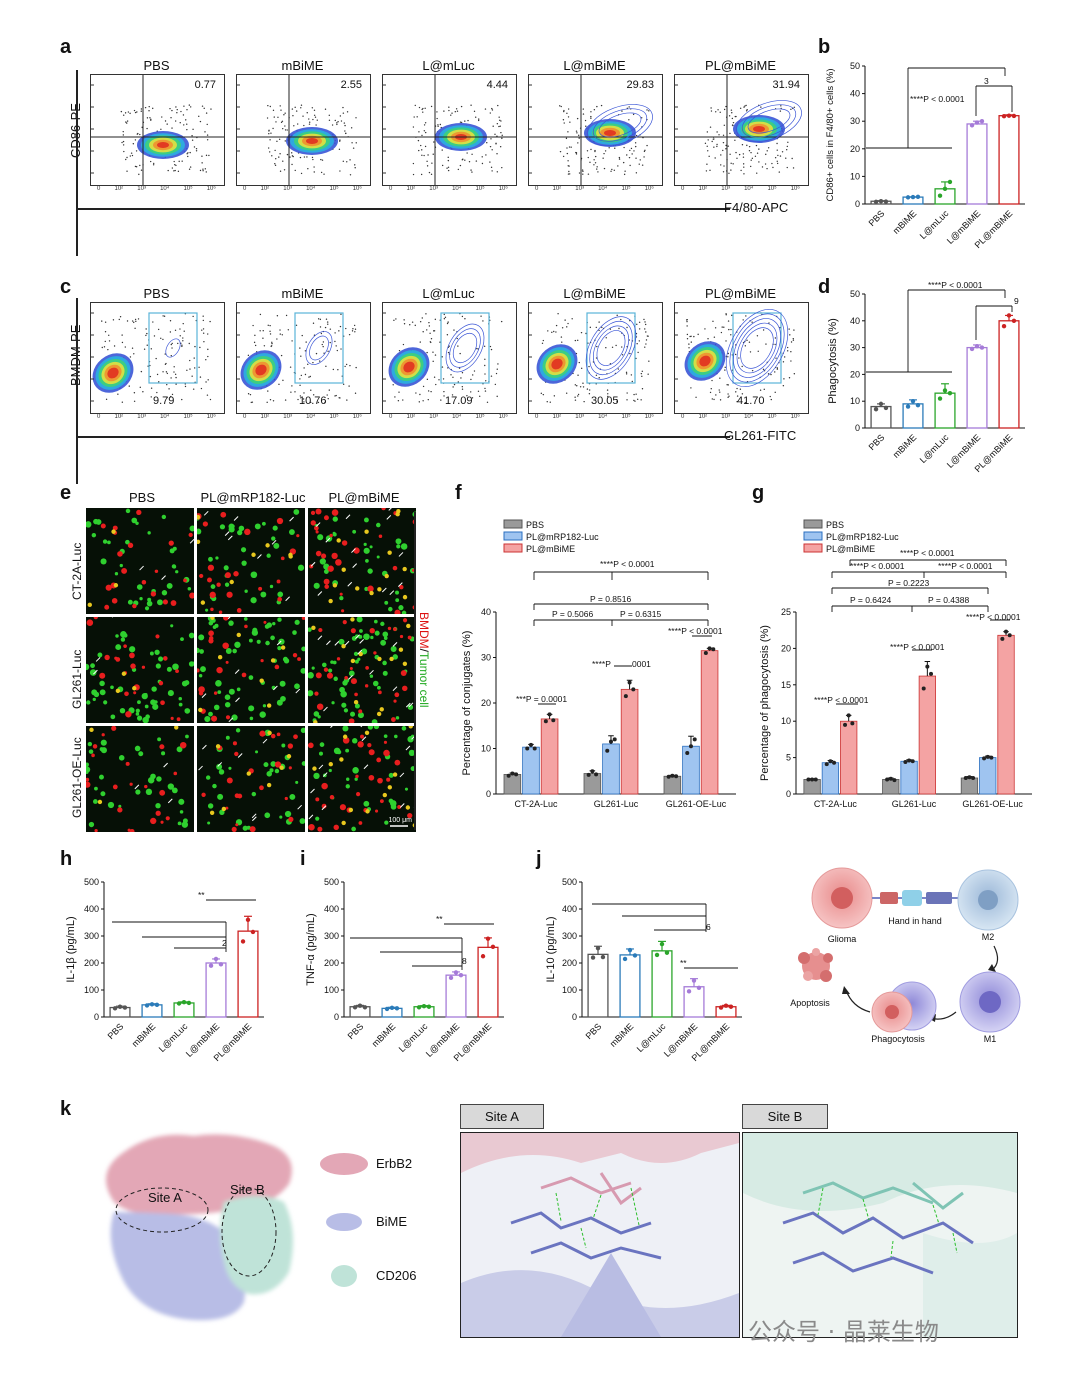  I want to click on legend-label: PL@mRP182-Luc, so click(862, 537).